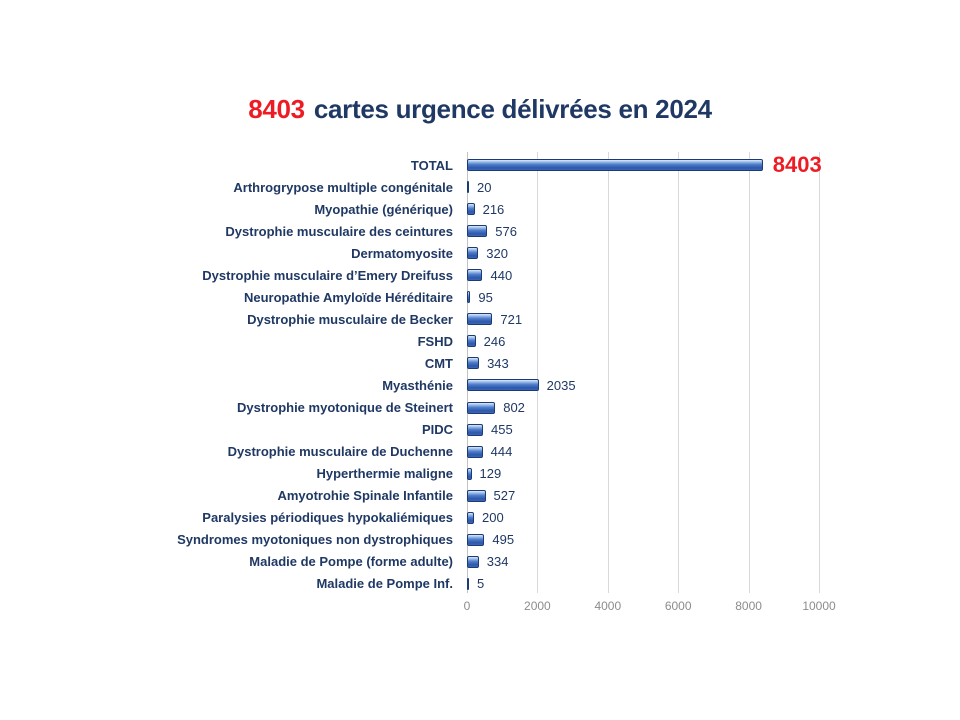  Describe the element at coordinates (797, 165) in the screenshot. I see `value-label: 8403` at that location.